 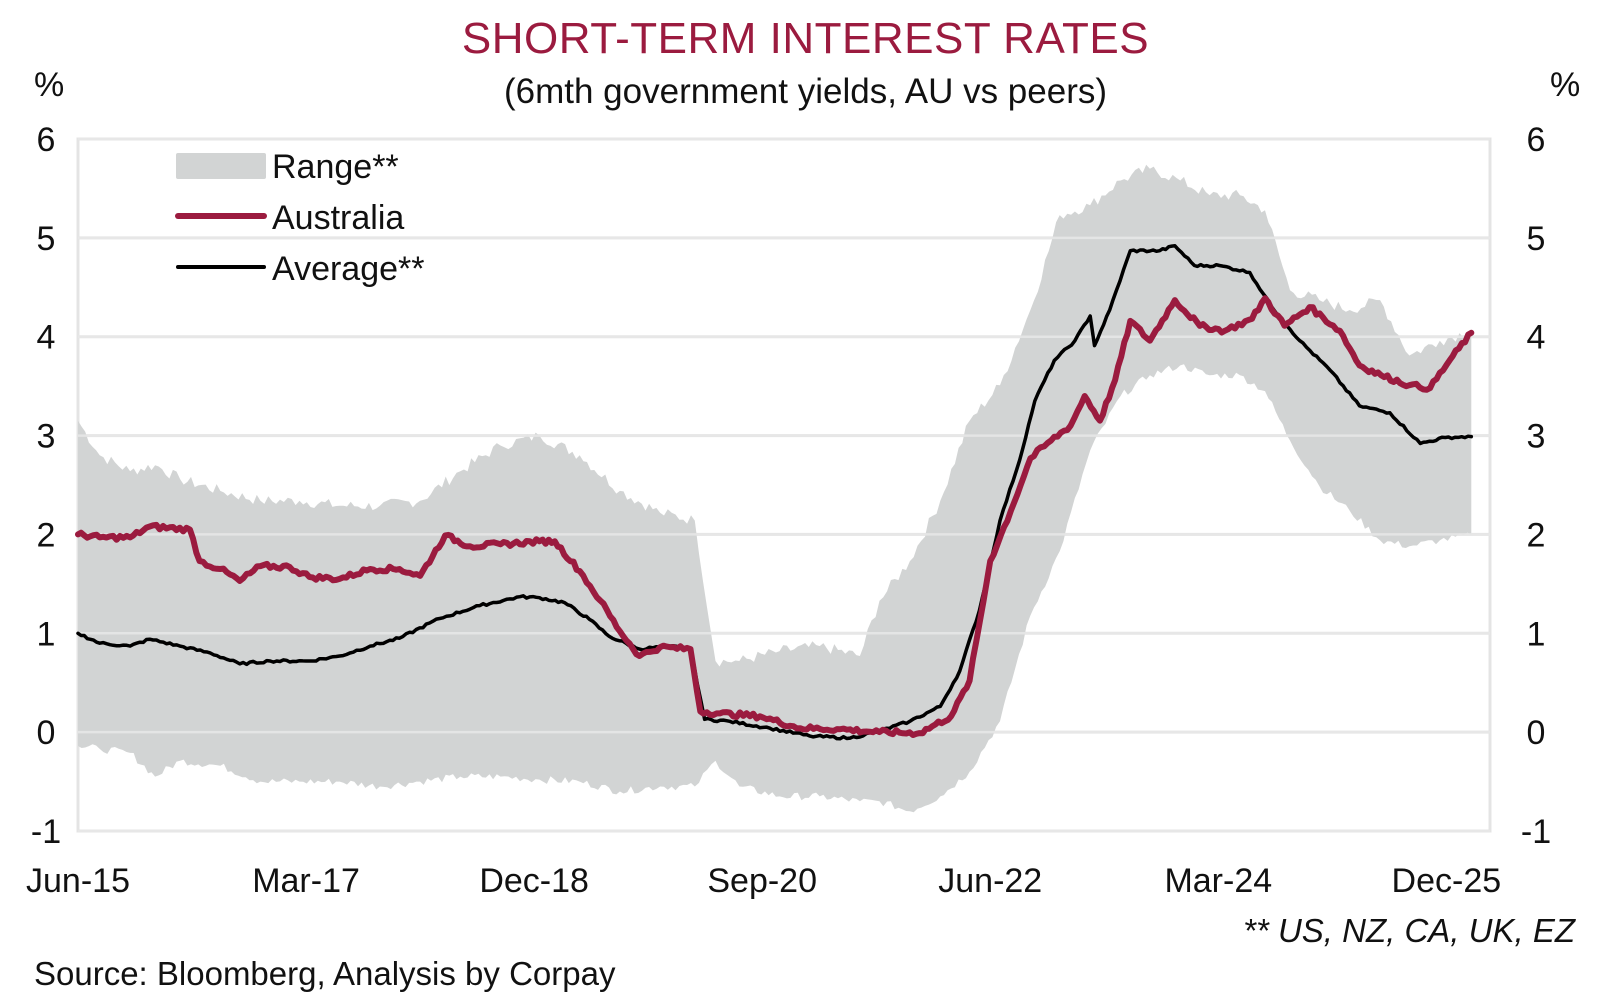 What do you see at coordinates (805, 38) in the screenshot?
I see `chart-title: SHORT-TERM INTEREST RATES` at bounding box center [805, 38].